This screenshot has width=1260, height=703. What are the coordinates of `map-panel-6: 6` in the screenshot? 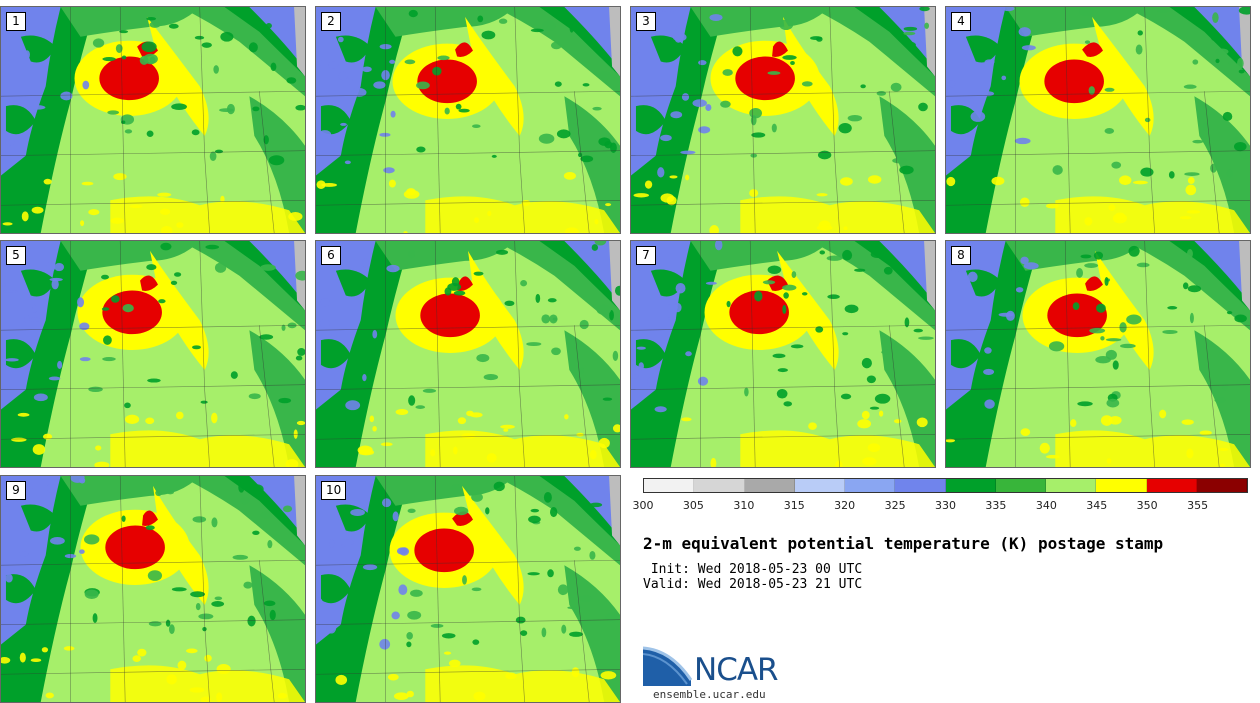 It's located at (468, 354).